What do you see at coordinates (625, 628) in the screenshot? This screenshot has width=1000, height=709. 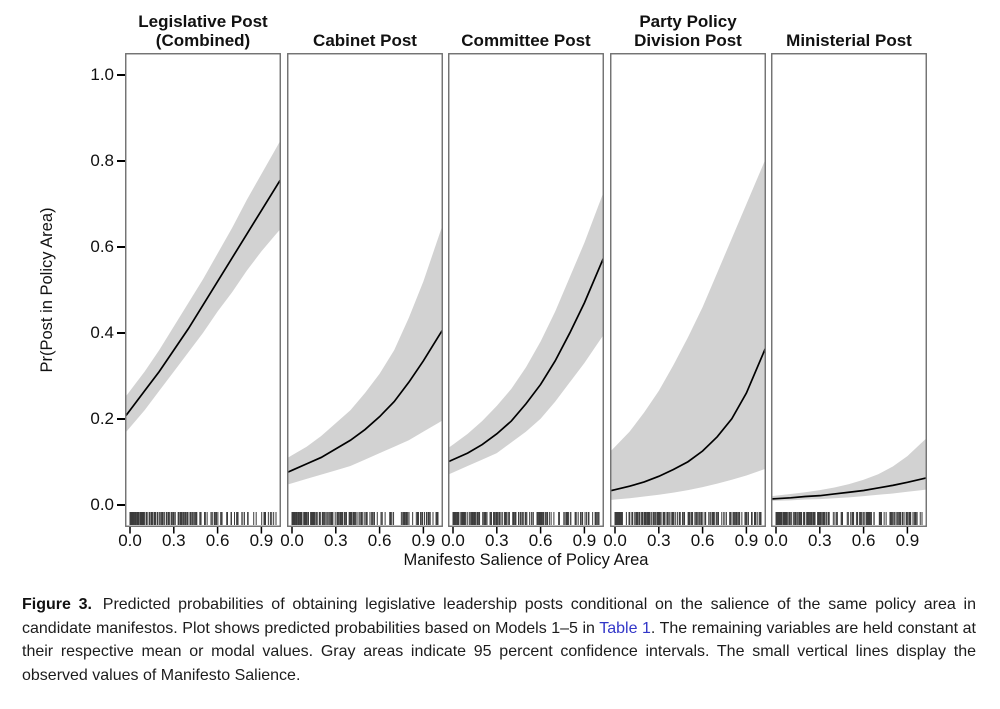 I see `table-1-link: Table 1` at bounding box center [625, 628].